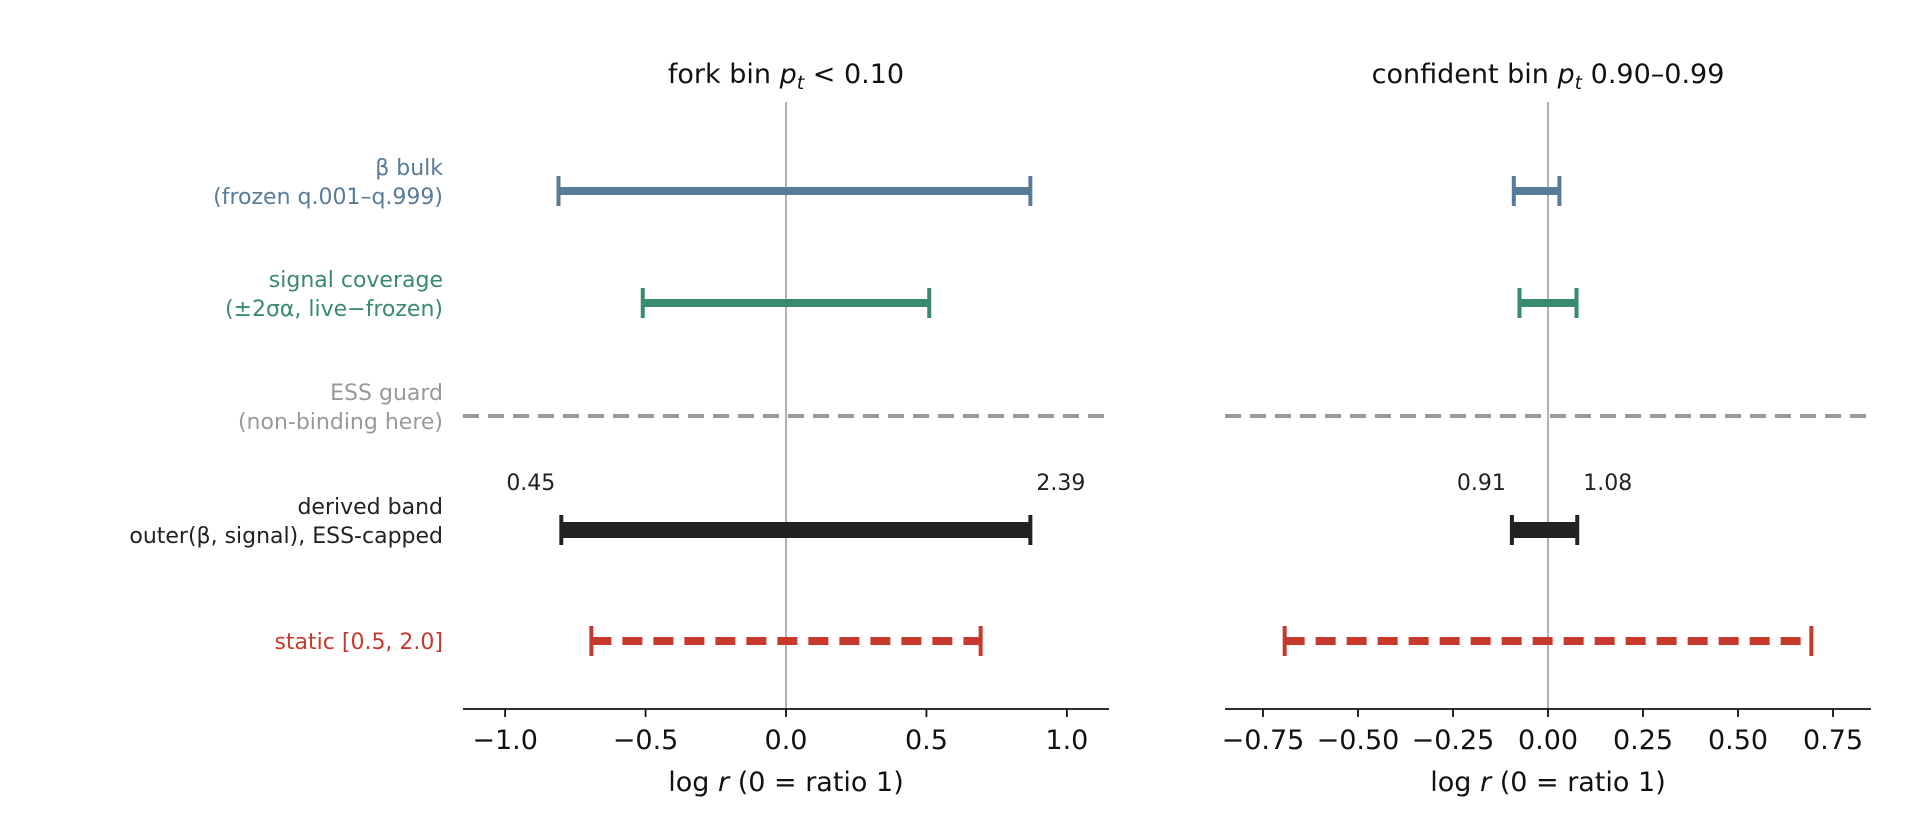  I want to click on row-label-ess-line1: ESS guard, so click(386, 393).